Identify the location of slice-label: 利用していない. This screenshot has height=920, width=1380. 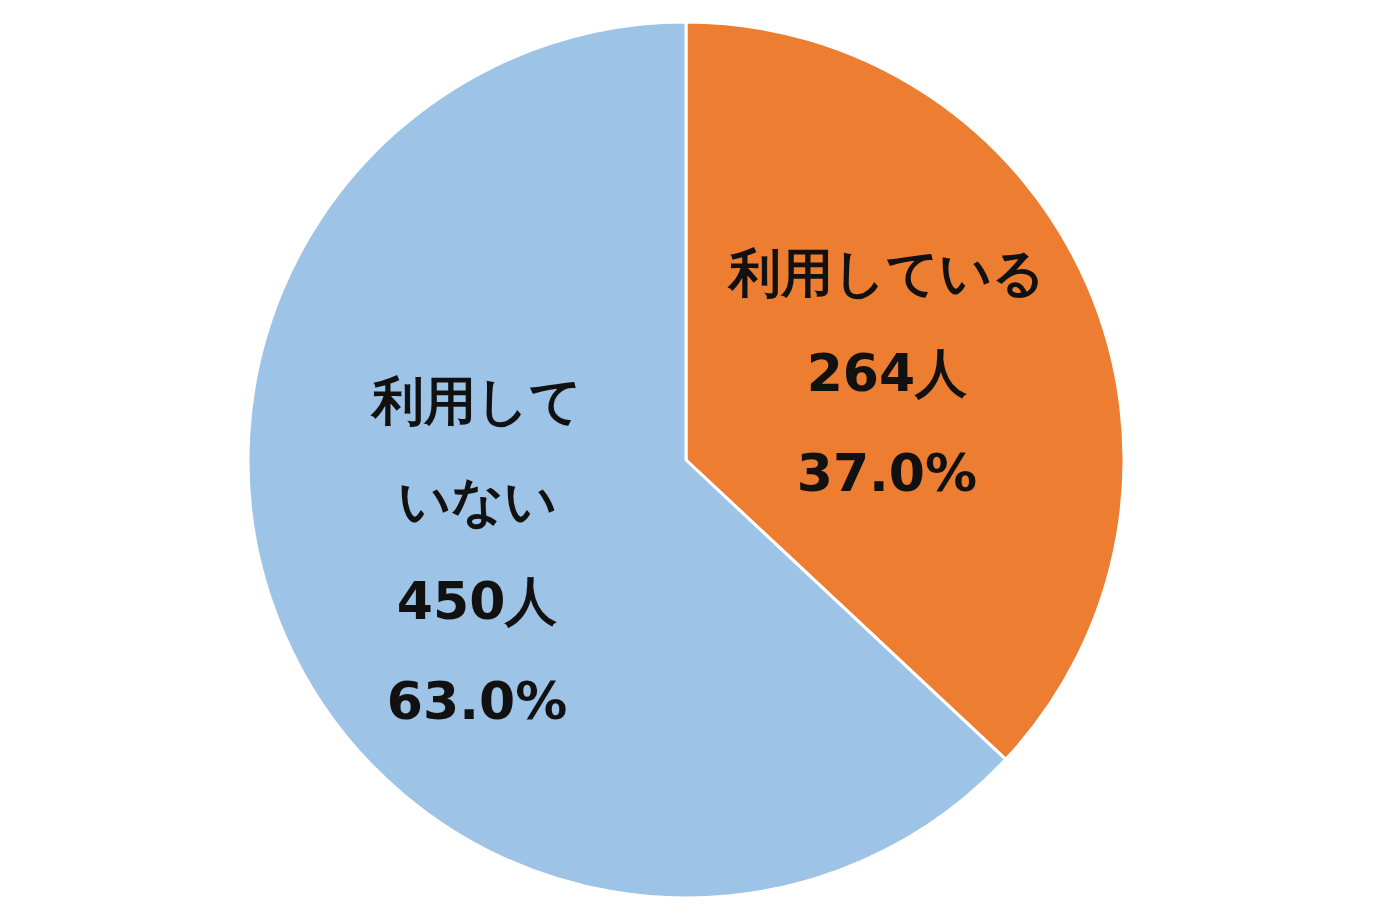
(476, 450).